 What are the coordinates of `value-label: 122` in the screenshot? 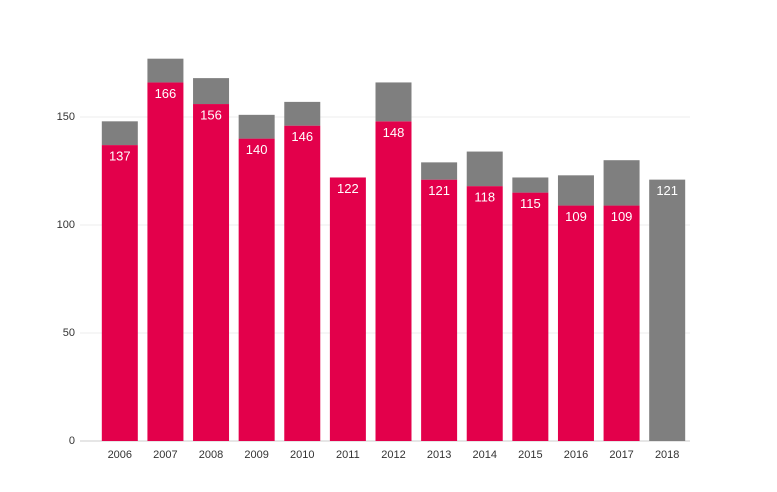 It's located at (348, 188).